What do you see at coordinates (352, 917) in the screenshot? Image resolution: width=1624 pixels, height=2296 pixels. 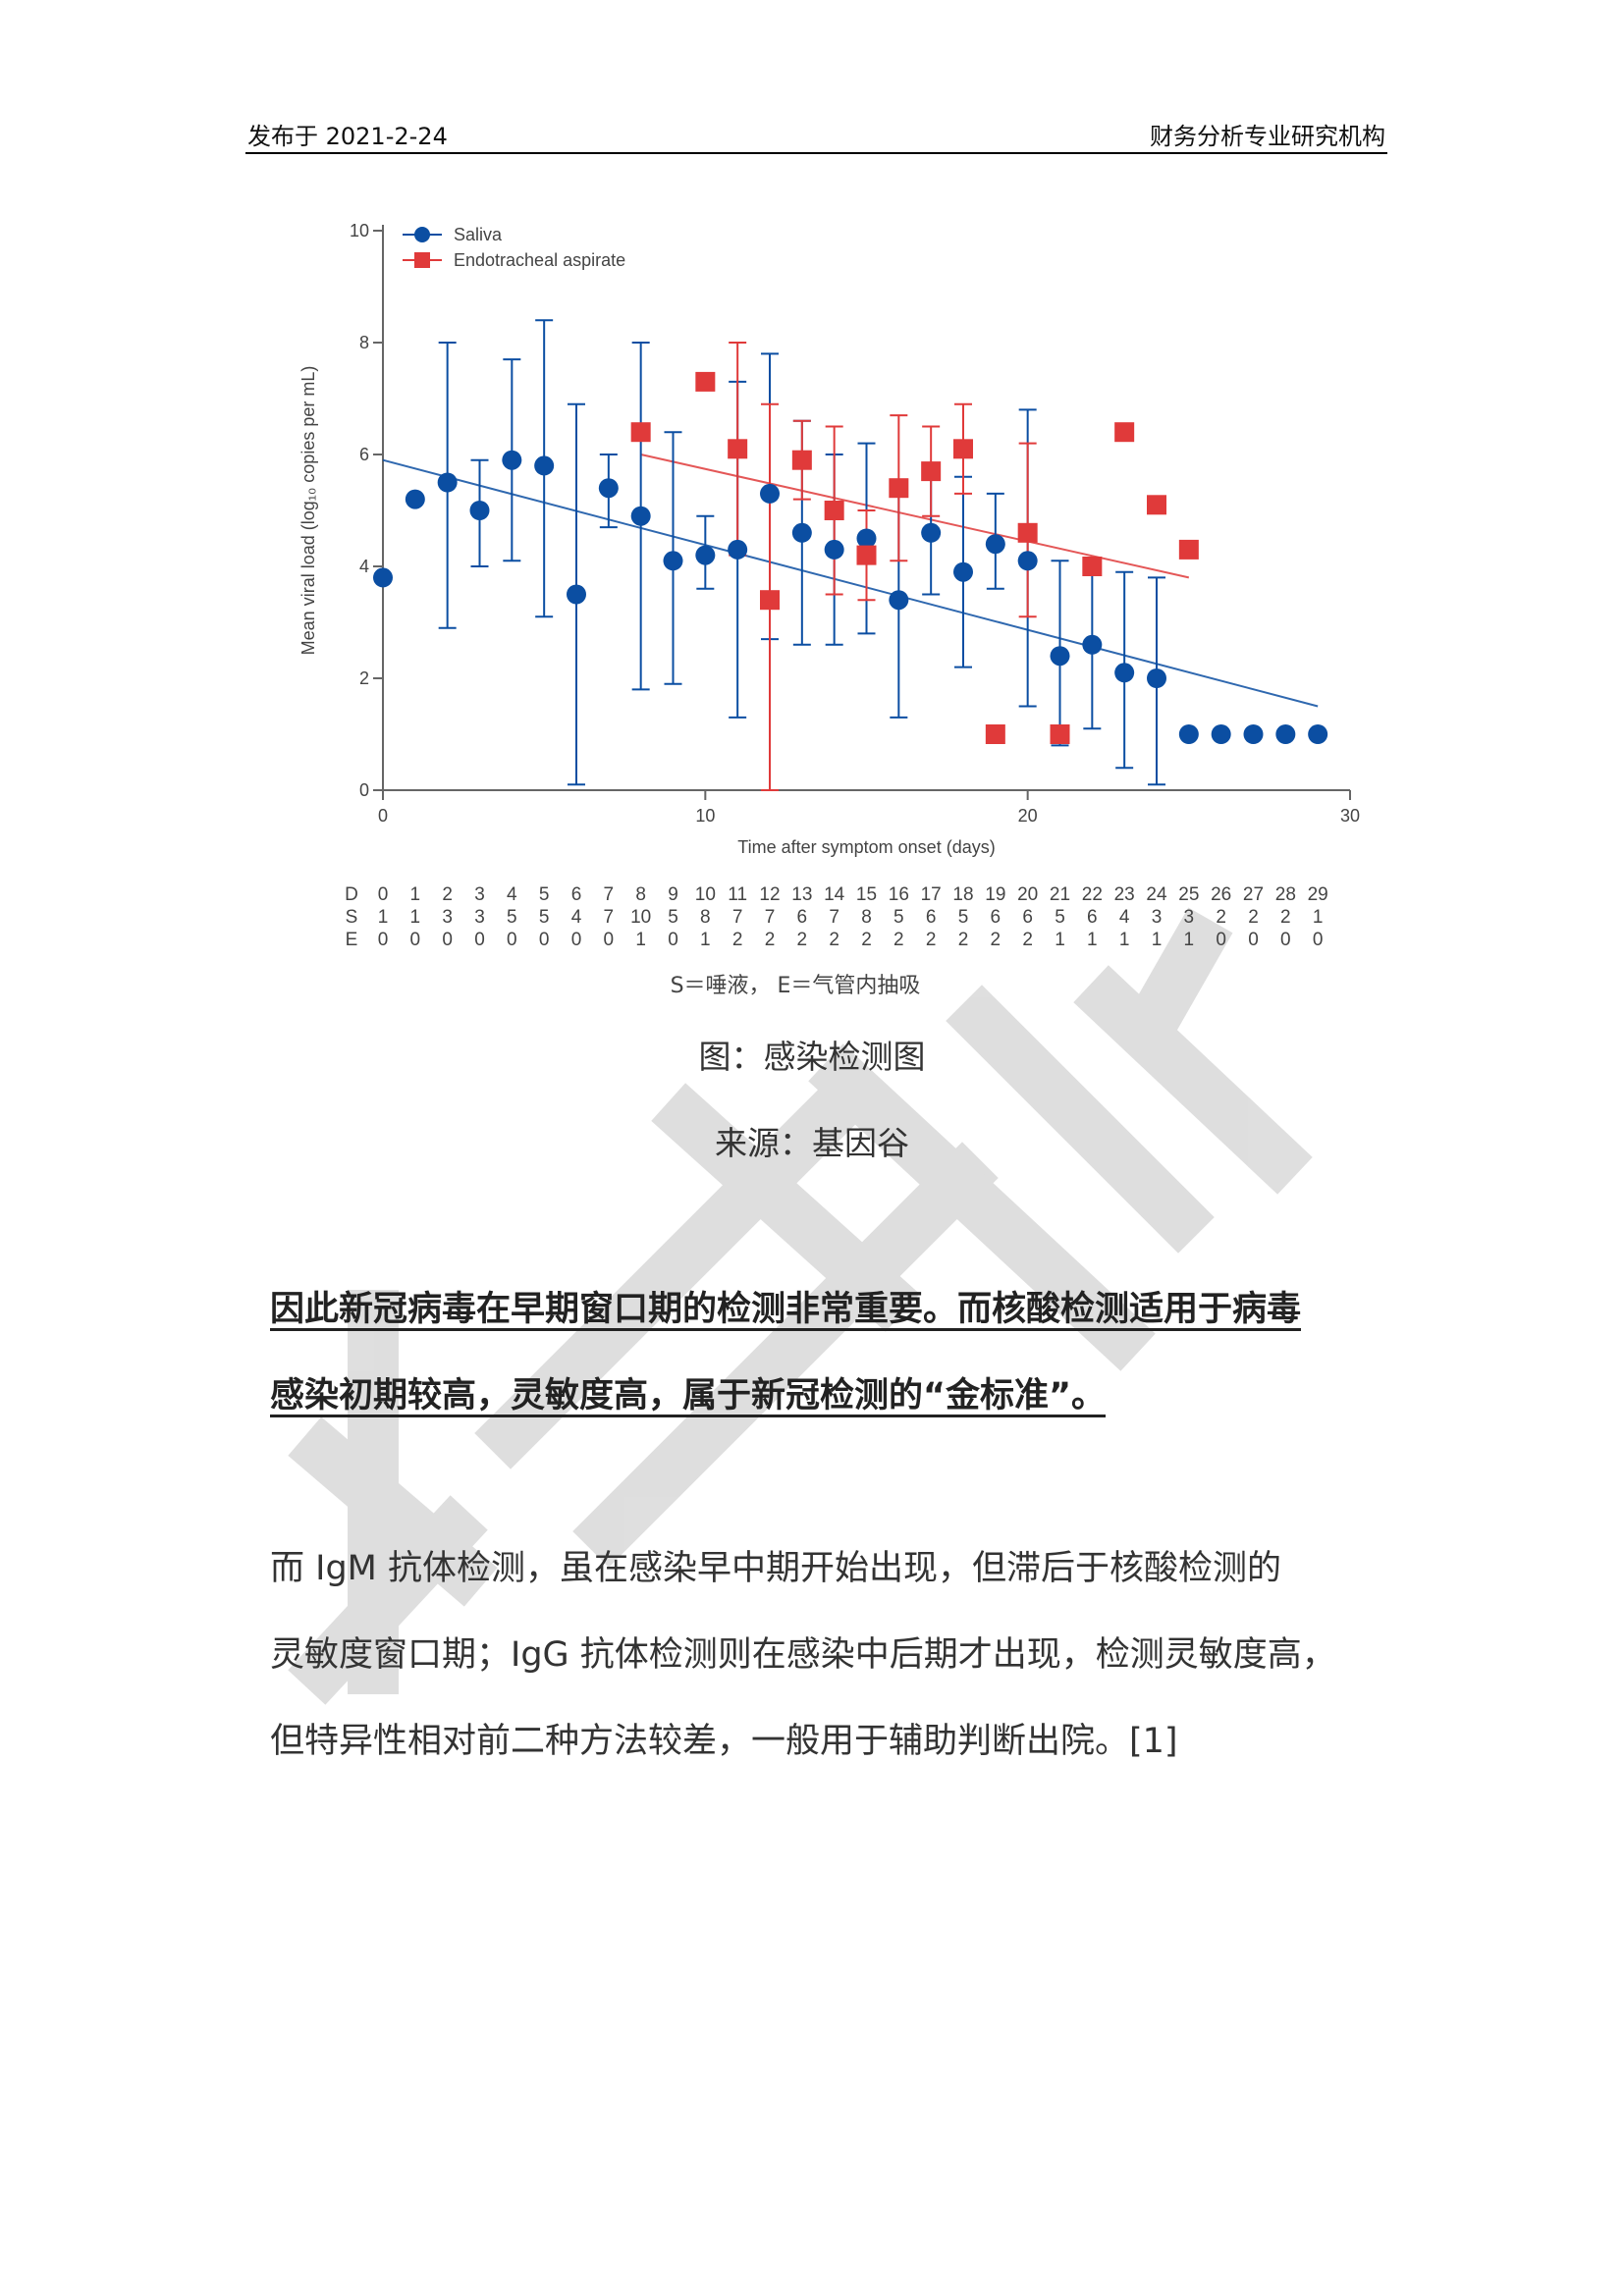 I see `table-row-label: S` at bounding box center [352, 917].